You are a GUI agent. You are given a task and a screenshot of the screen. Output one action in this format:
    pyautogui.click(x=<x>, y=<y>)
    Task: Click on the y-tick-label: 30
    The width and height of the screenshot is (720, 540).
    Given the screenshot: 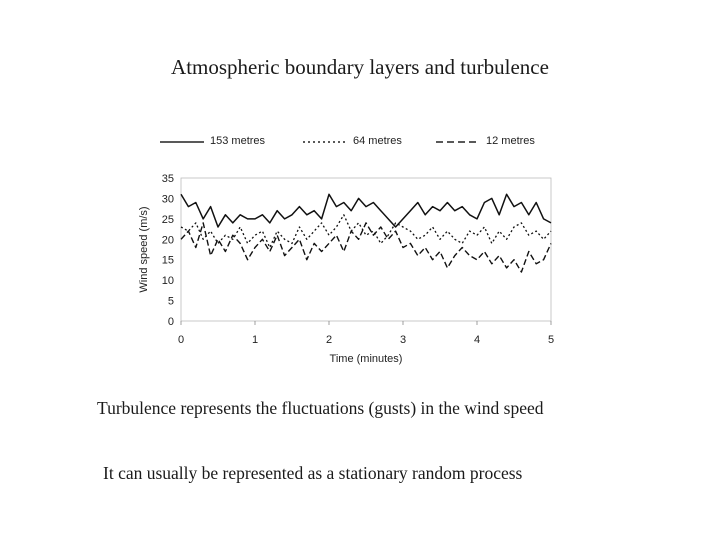 What is the action you would take?
    pyautogui.click(x=168, y=199)
    